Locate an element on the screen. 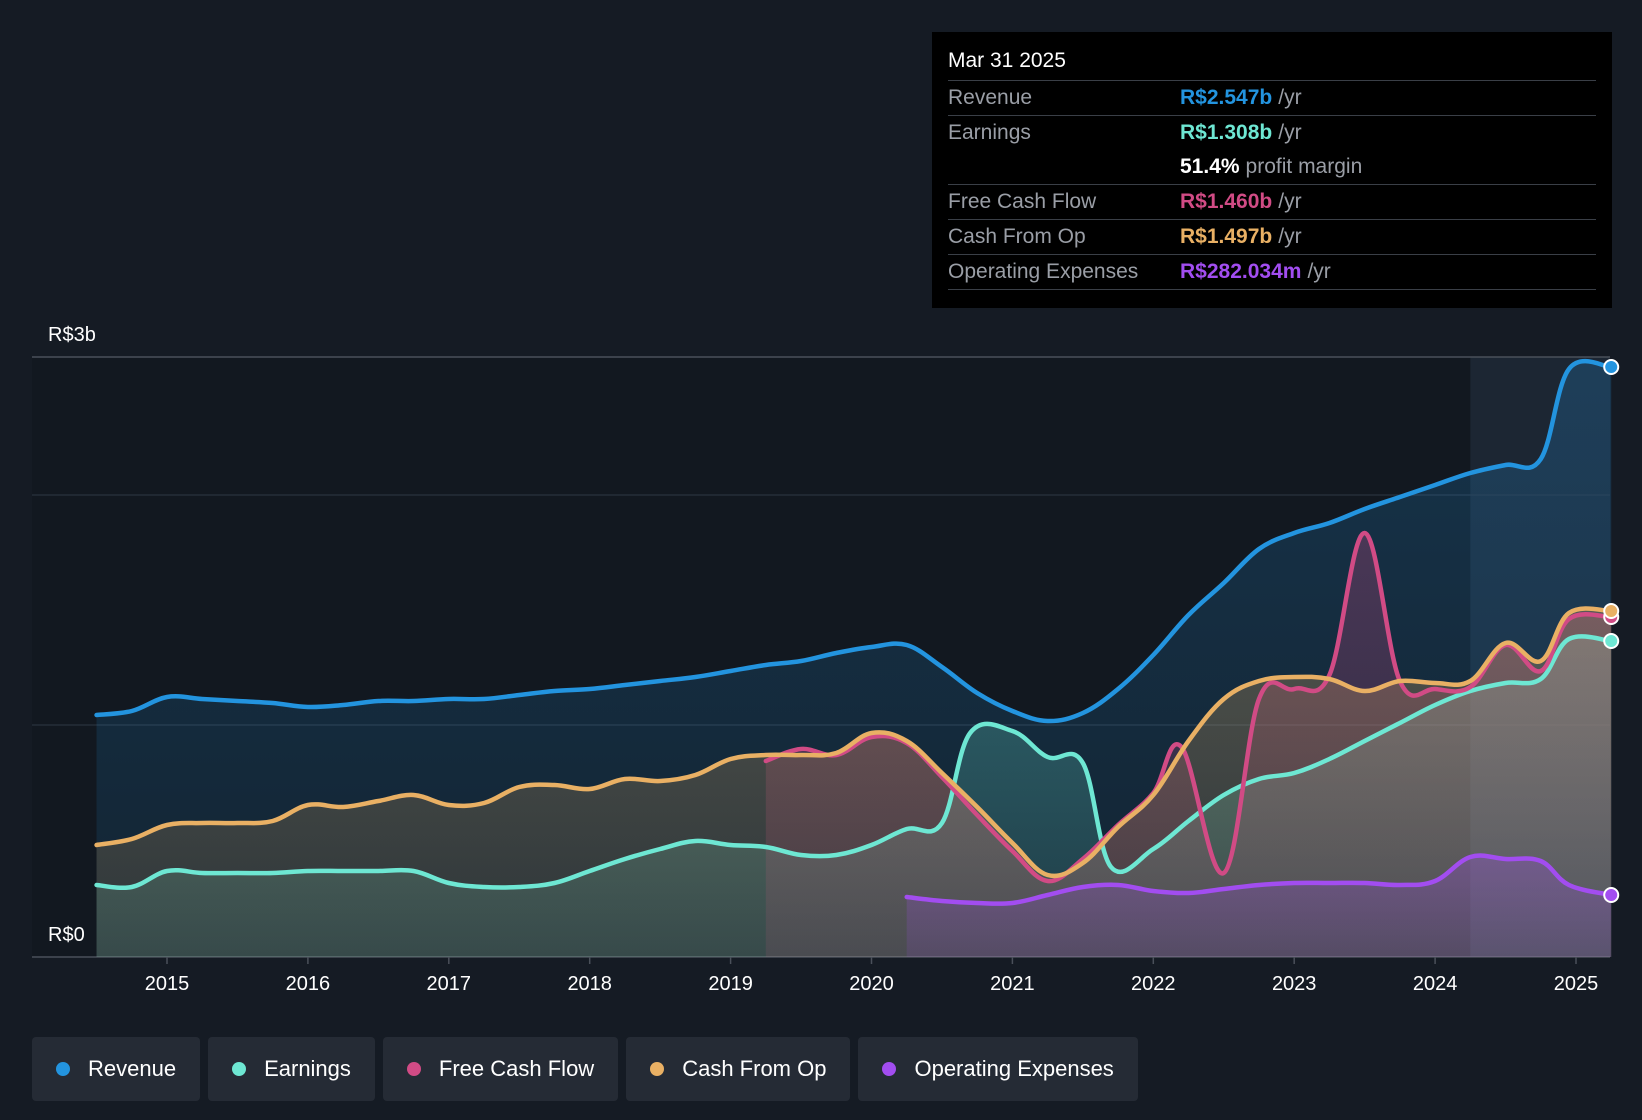  tooltip-row-name: Operating Expenses is located at coordinates (1043, 271).